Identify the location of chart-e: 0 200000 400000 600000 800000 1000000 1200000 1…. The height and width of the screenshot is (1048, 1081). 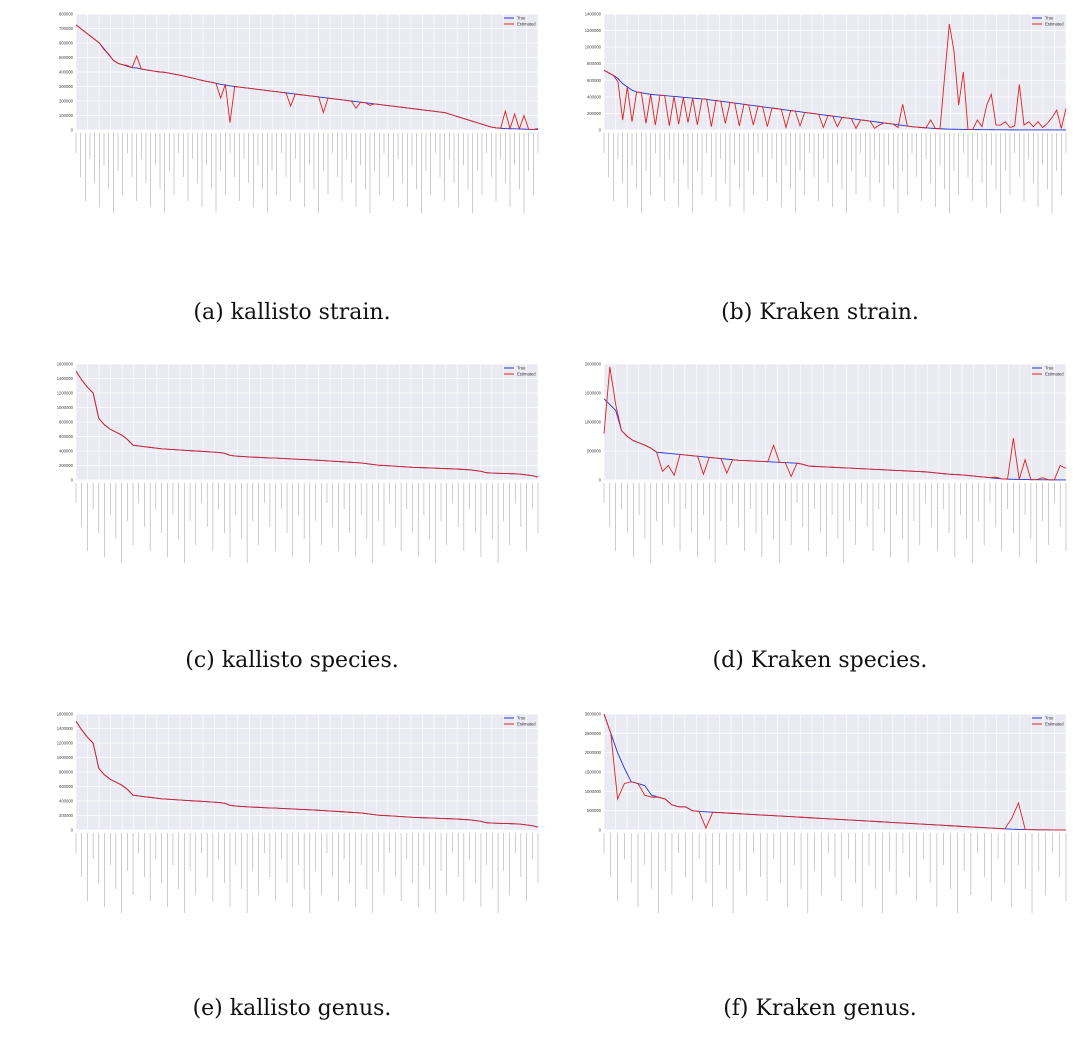
(298, 812).